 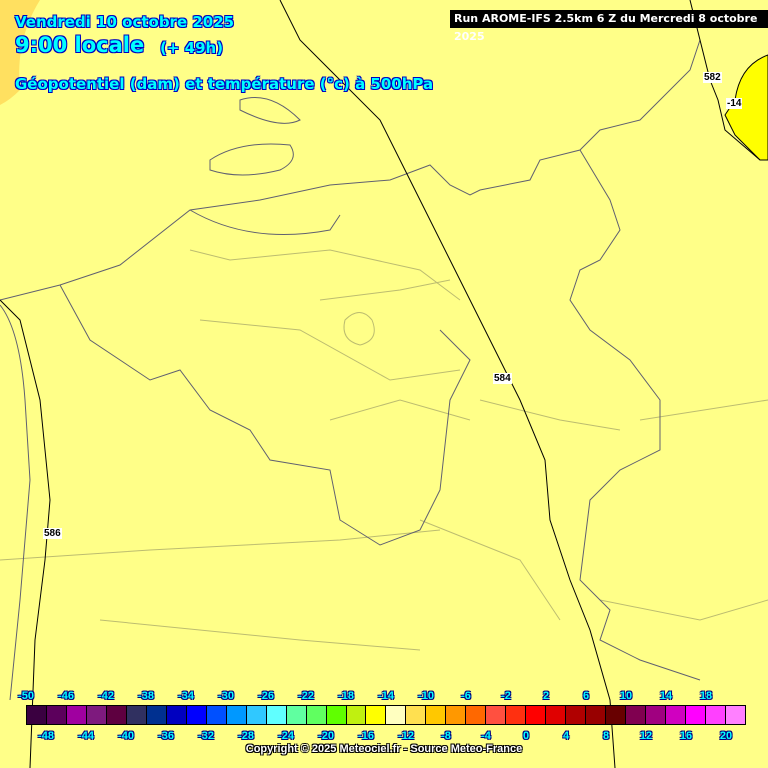 I want to click on legend-label-bottom: -48, so click(x=46, y=736).